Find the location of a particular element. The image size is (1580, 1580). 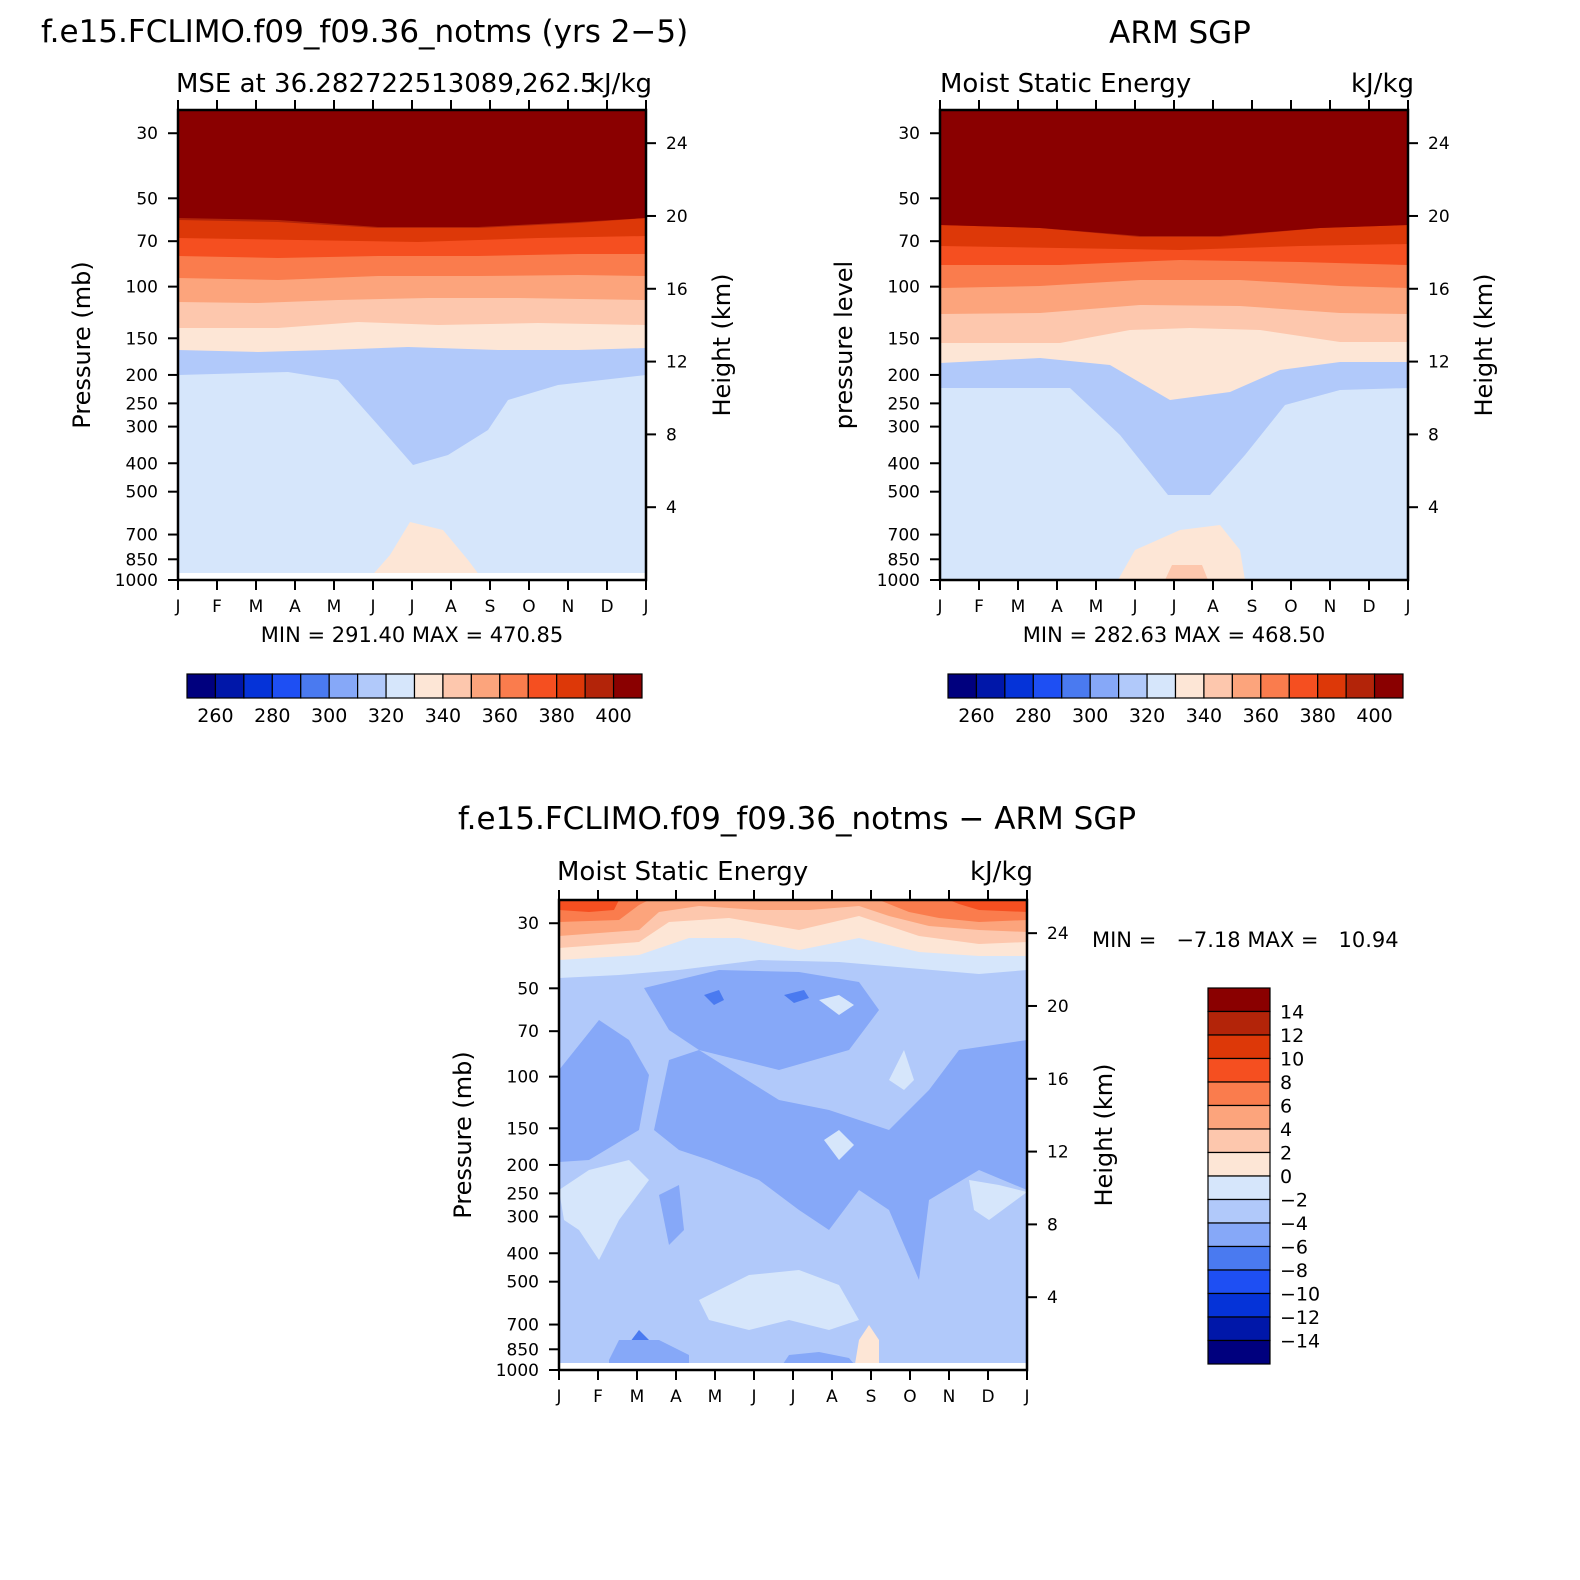

diff-band-m6-low is located at coordinates (649, 1355).